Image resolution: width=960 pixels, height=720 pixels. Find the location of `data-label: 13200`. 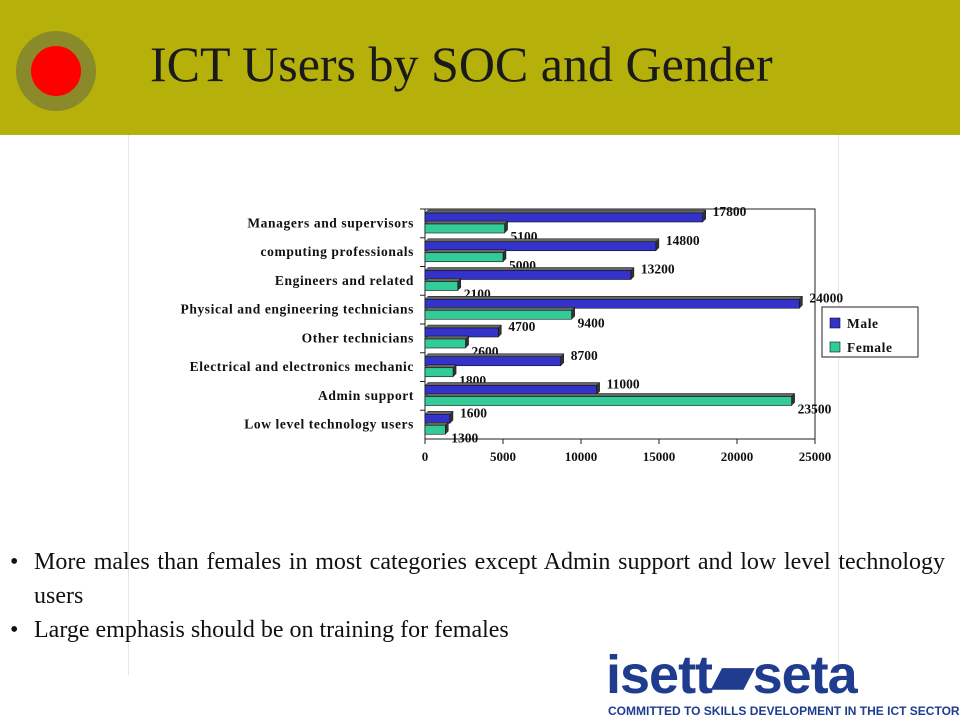

data-label: 13200 is located at coordinates (658, 269).